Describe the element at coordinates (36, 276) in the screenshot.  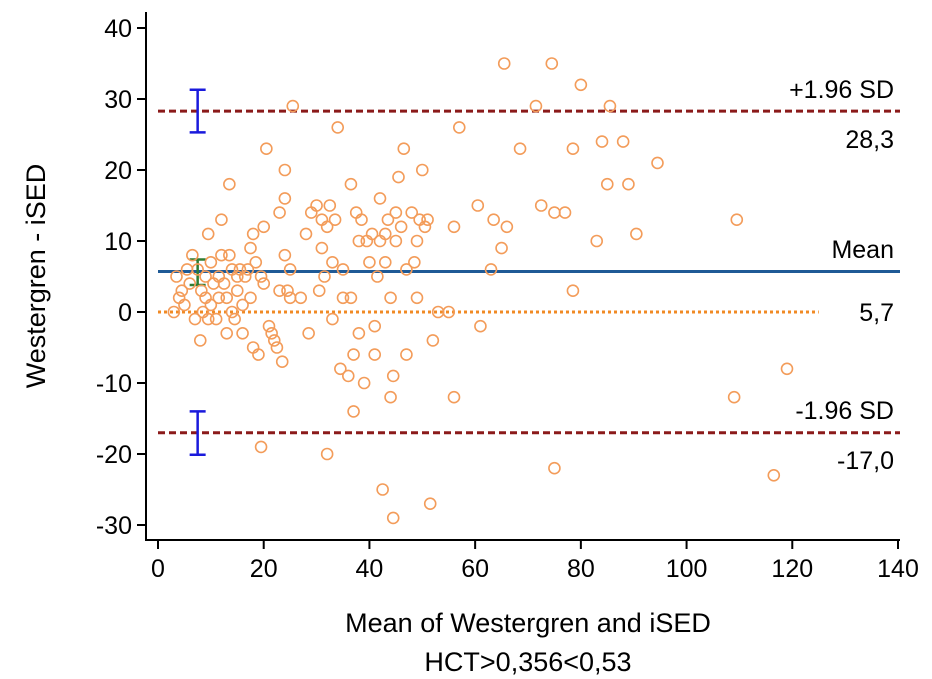
I see `y-axis-title: Westergren - iSED` at that location.